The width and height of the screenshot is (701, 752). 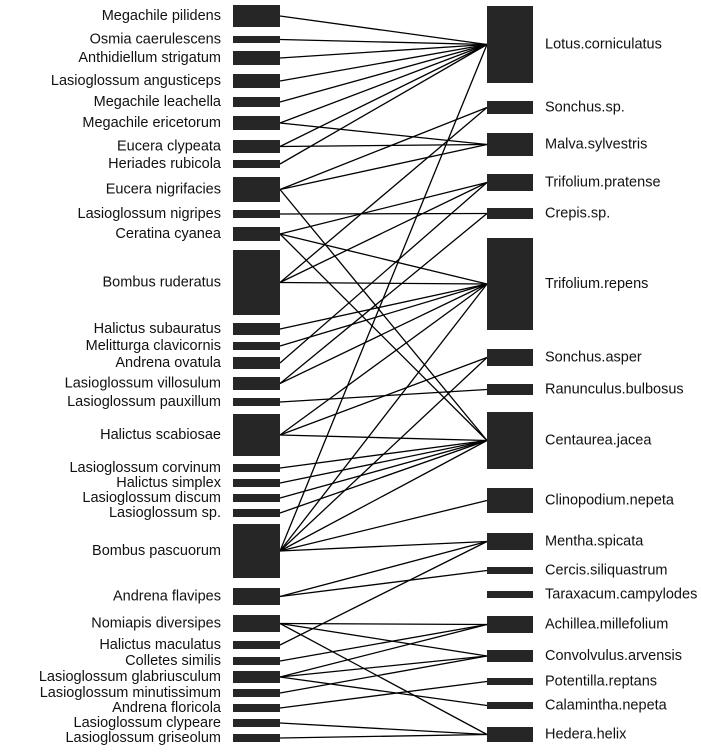 I want to click on pollinator-box-eucera-nigrifacies, so click(x=256, y=189).